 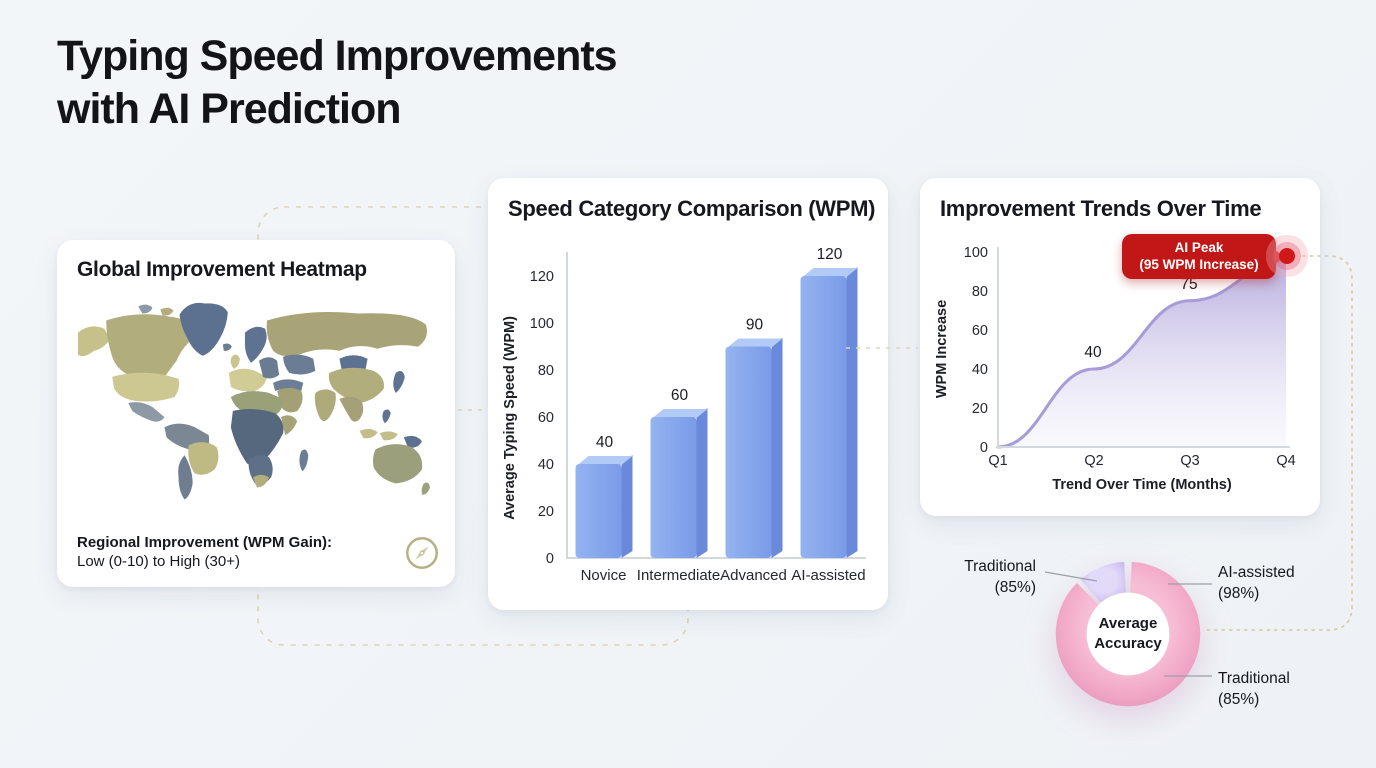 I want to click on compass-icon, so click(x=422, y=553).